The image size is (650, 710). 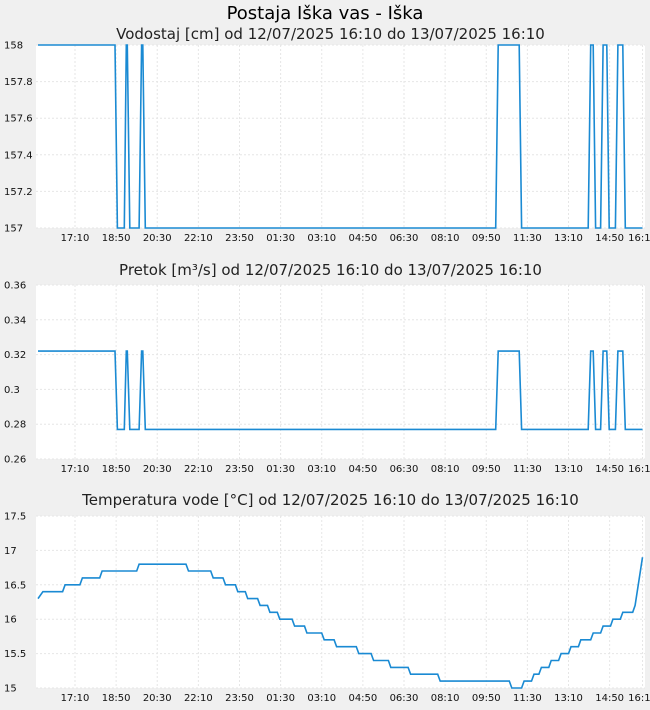 I want to click on water-temperature-y-tick-label: 16.5, so click(x=15, y=585).